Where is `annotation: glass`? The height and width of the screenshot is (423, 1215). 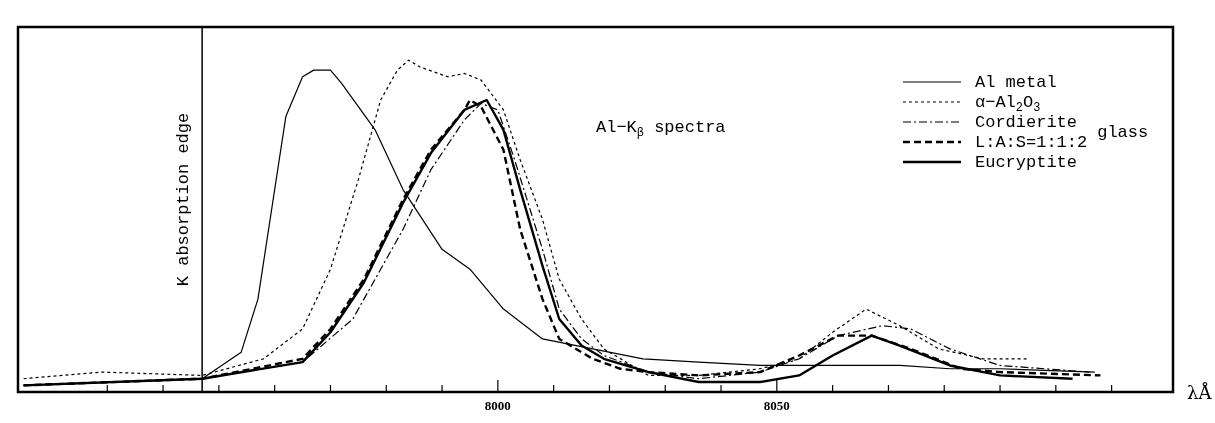 annotation: glass is located at coordinates (1123, 132).